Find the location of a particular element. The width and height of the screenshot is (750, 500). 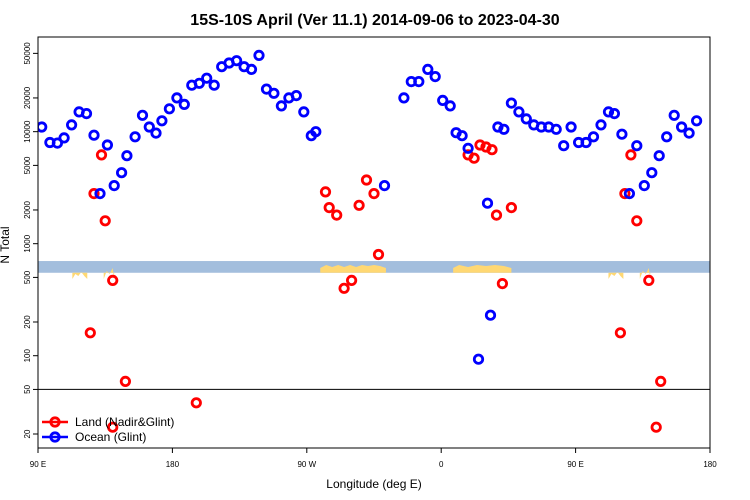

y-tick-label-10: 50000 is located at coordinates (27, 53).